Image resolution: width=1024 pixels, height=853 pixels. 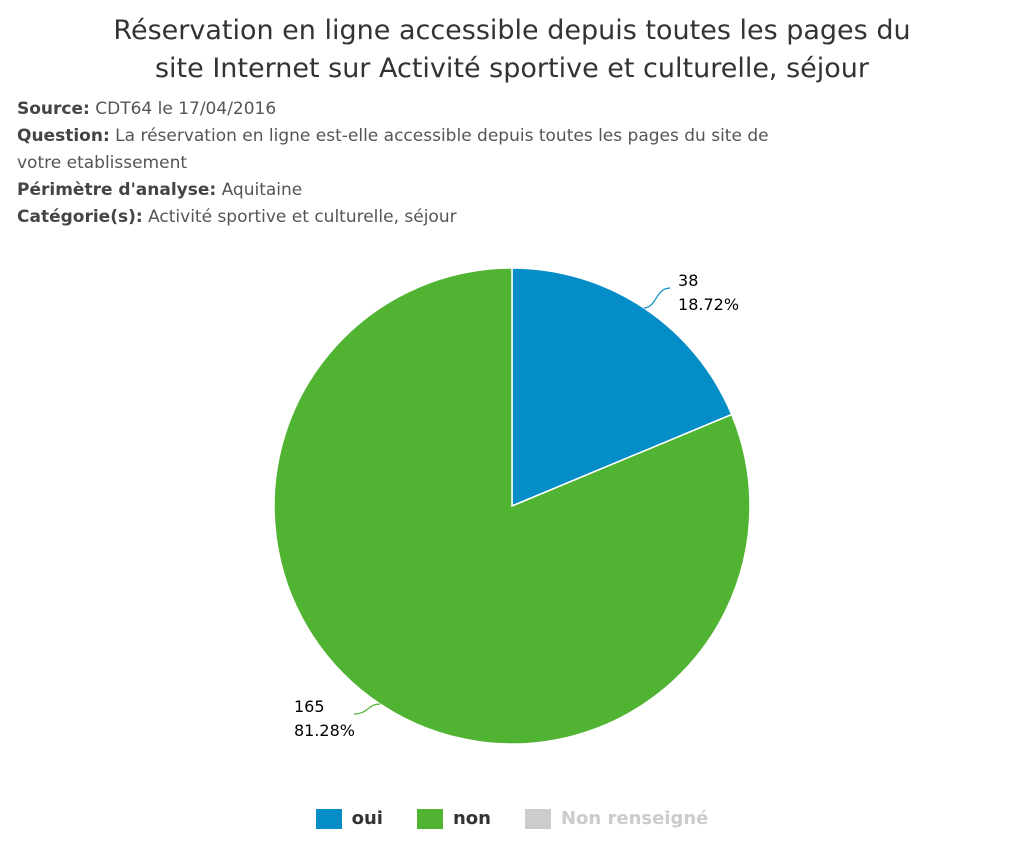 What do you see at coordinates (80, 217) in the screenshot?
I see `meta-categorie-key: Catégorie(s):` at bounding box center [80, 217].